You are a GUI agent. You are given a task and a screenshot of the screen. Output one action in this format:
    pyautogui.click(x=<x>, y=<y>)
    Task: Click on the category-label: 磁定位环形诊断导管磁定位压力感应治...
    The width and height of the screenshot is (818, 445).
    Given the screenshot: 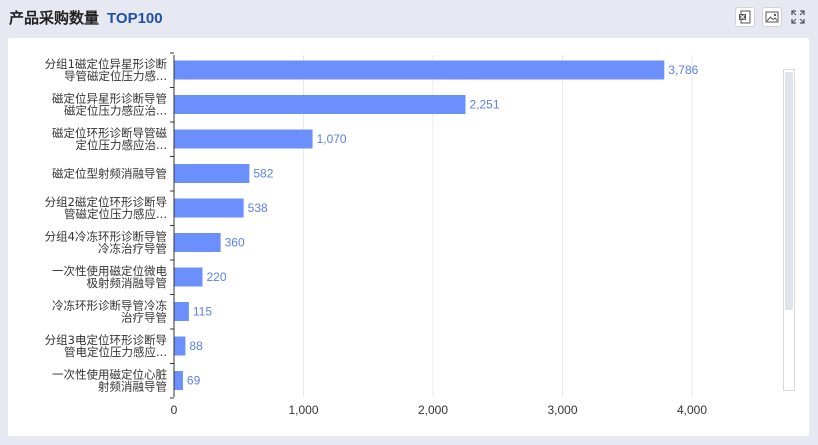 What is the action you would take?
    pyautogui.click(x=109, y=139)
    